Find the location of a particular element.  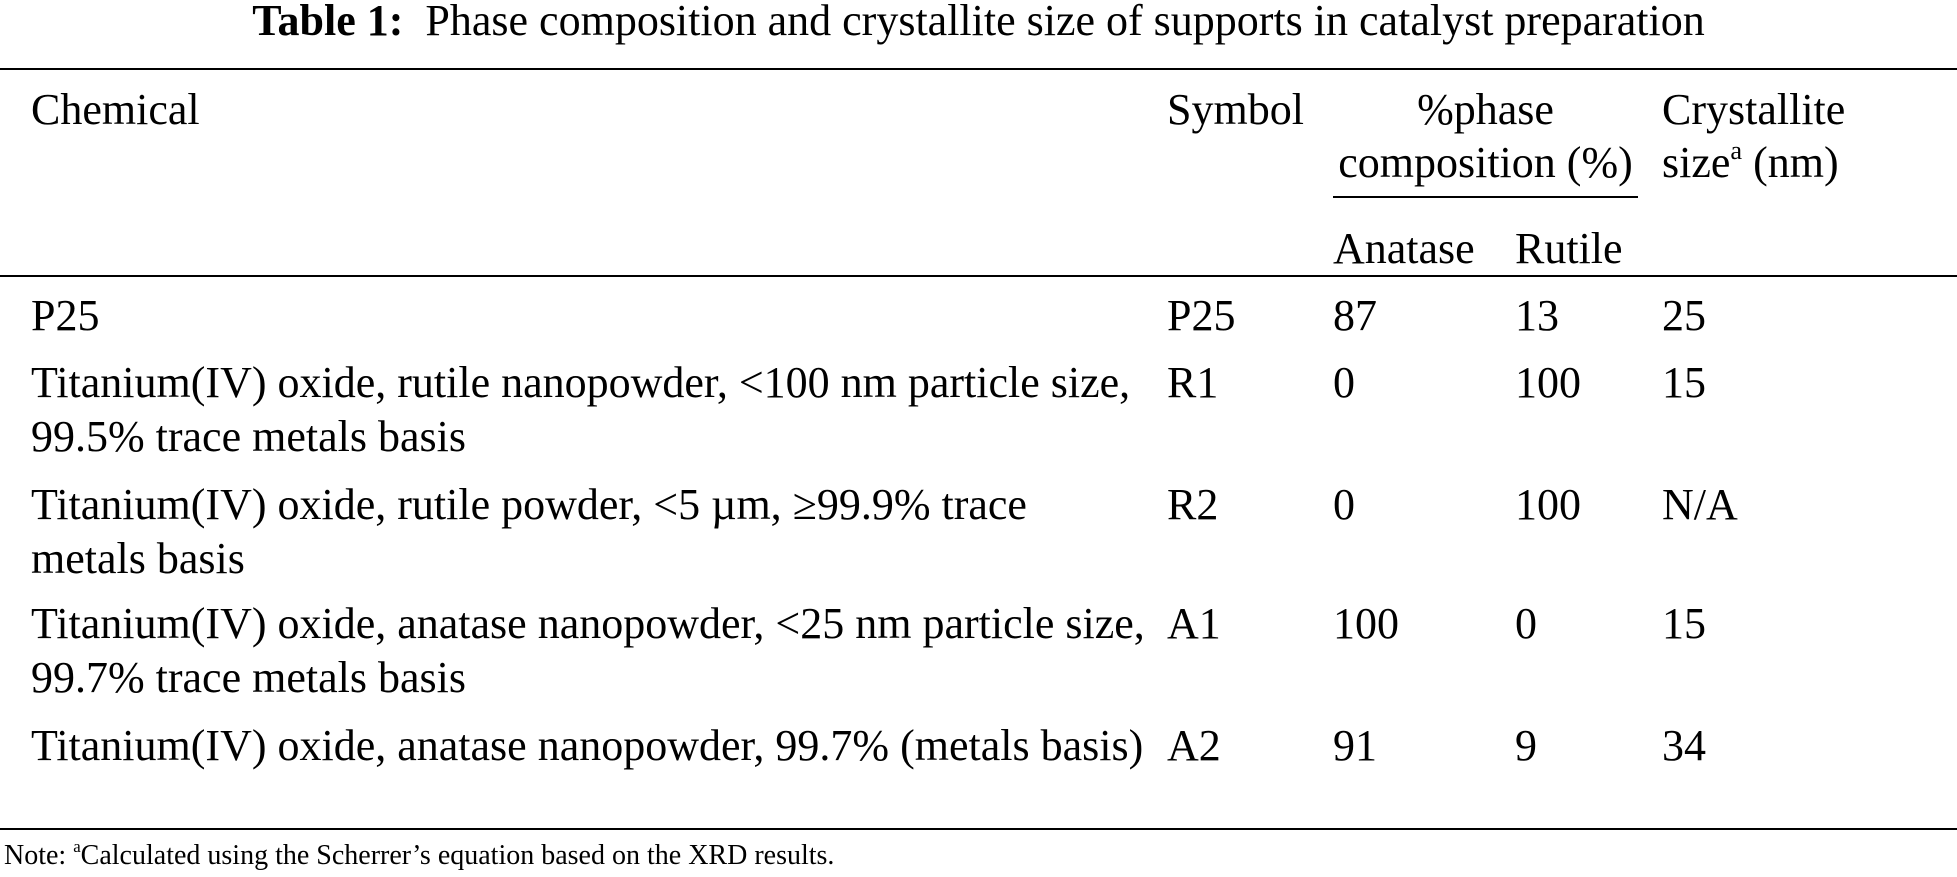

table-cell: 91 is located at coordinates (1355, 745).